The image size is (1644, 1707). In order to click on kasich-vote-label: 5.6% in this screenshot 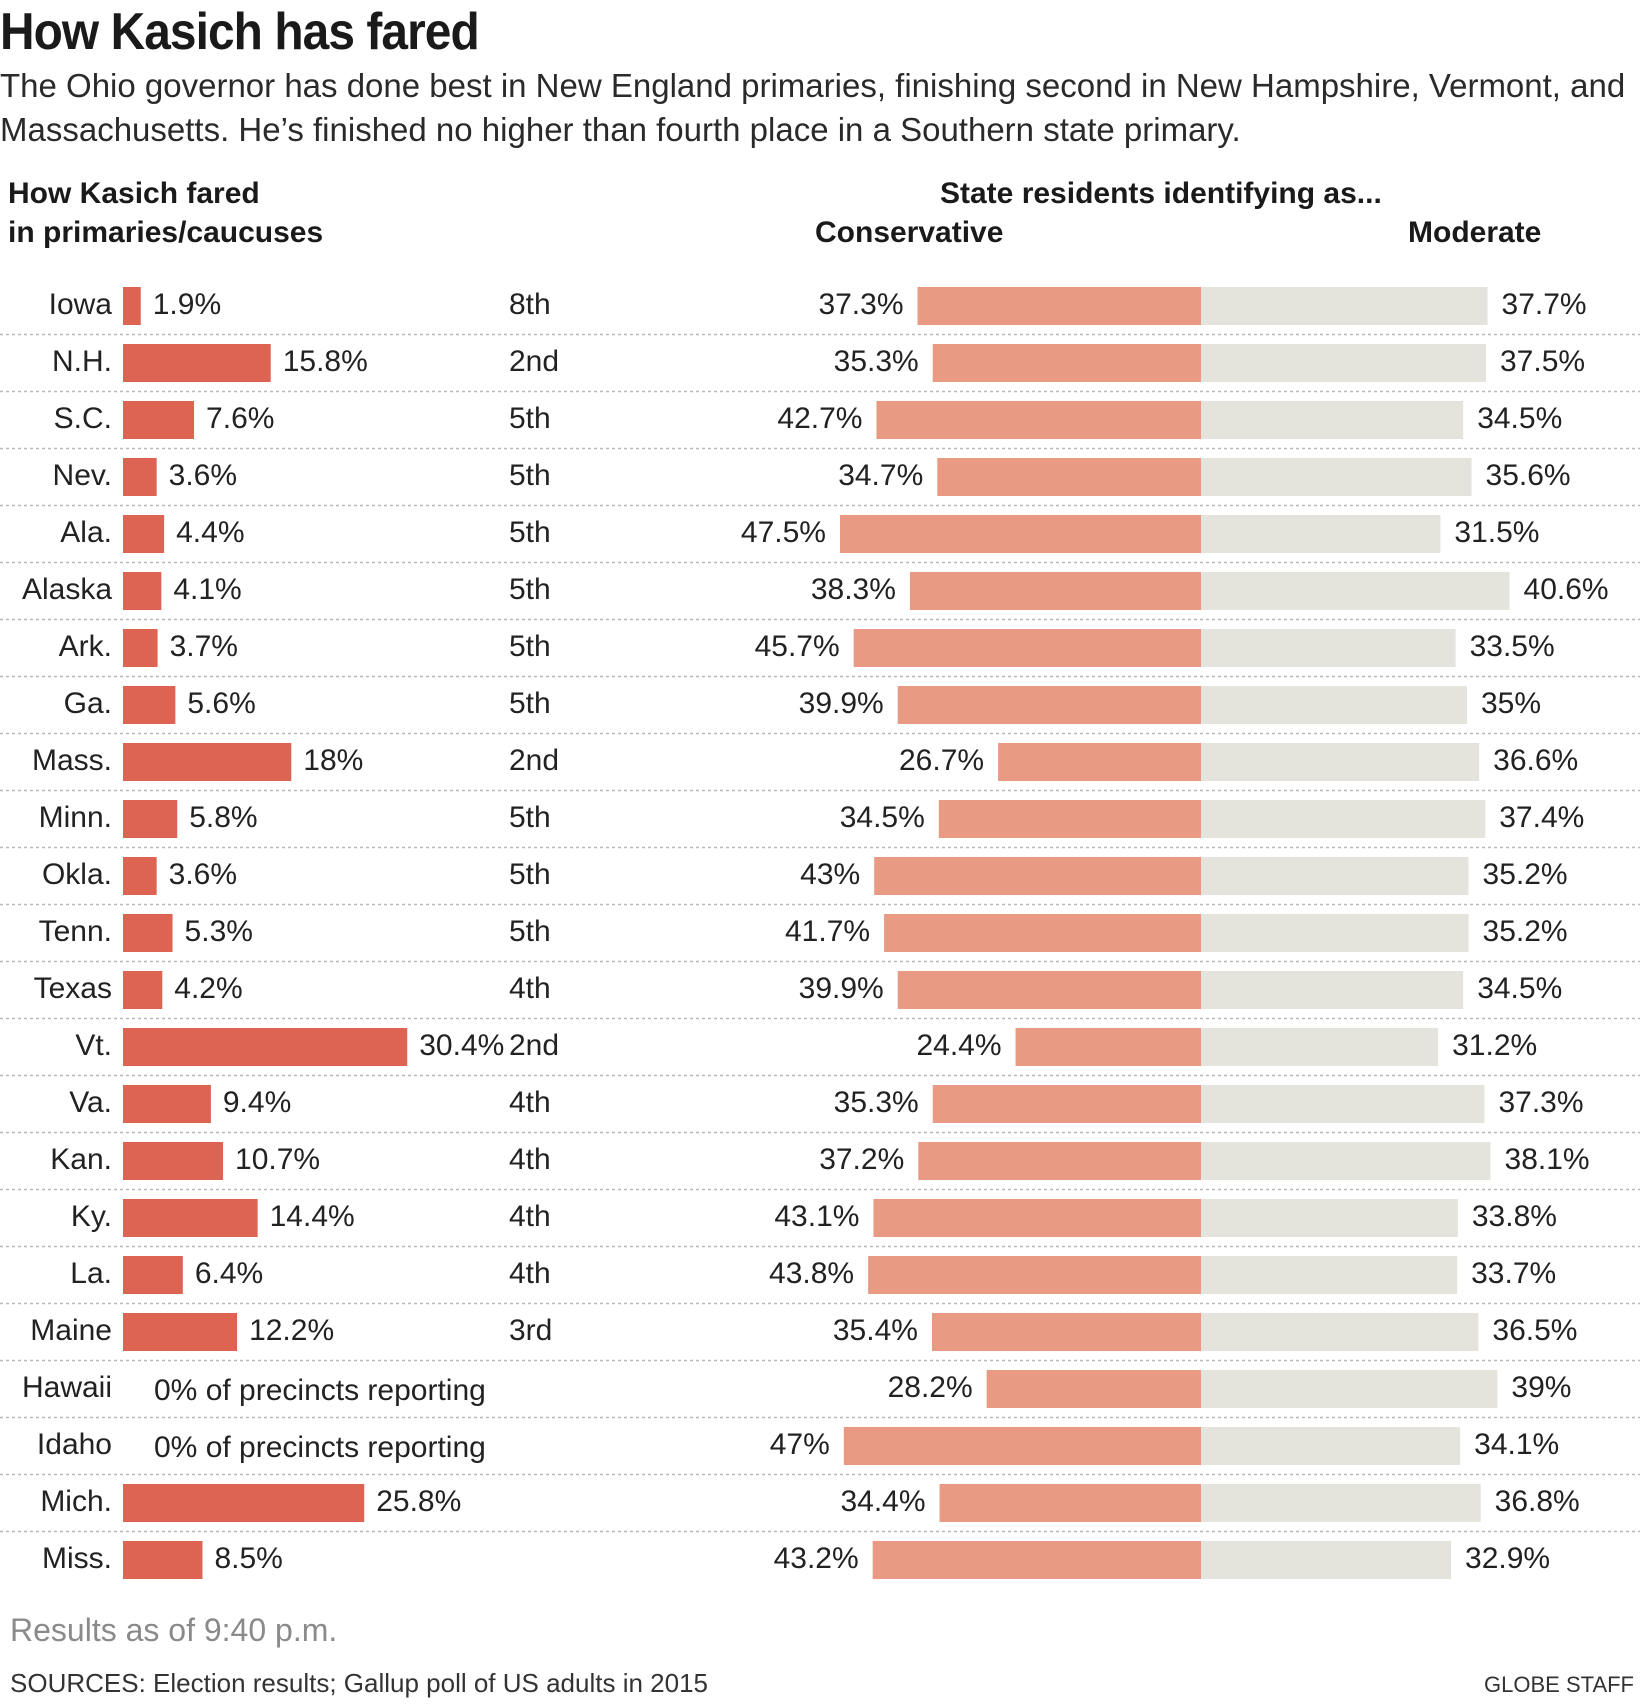, I will do `click(221, 703)`.